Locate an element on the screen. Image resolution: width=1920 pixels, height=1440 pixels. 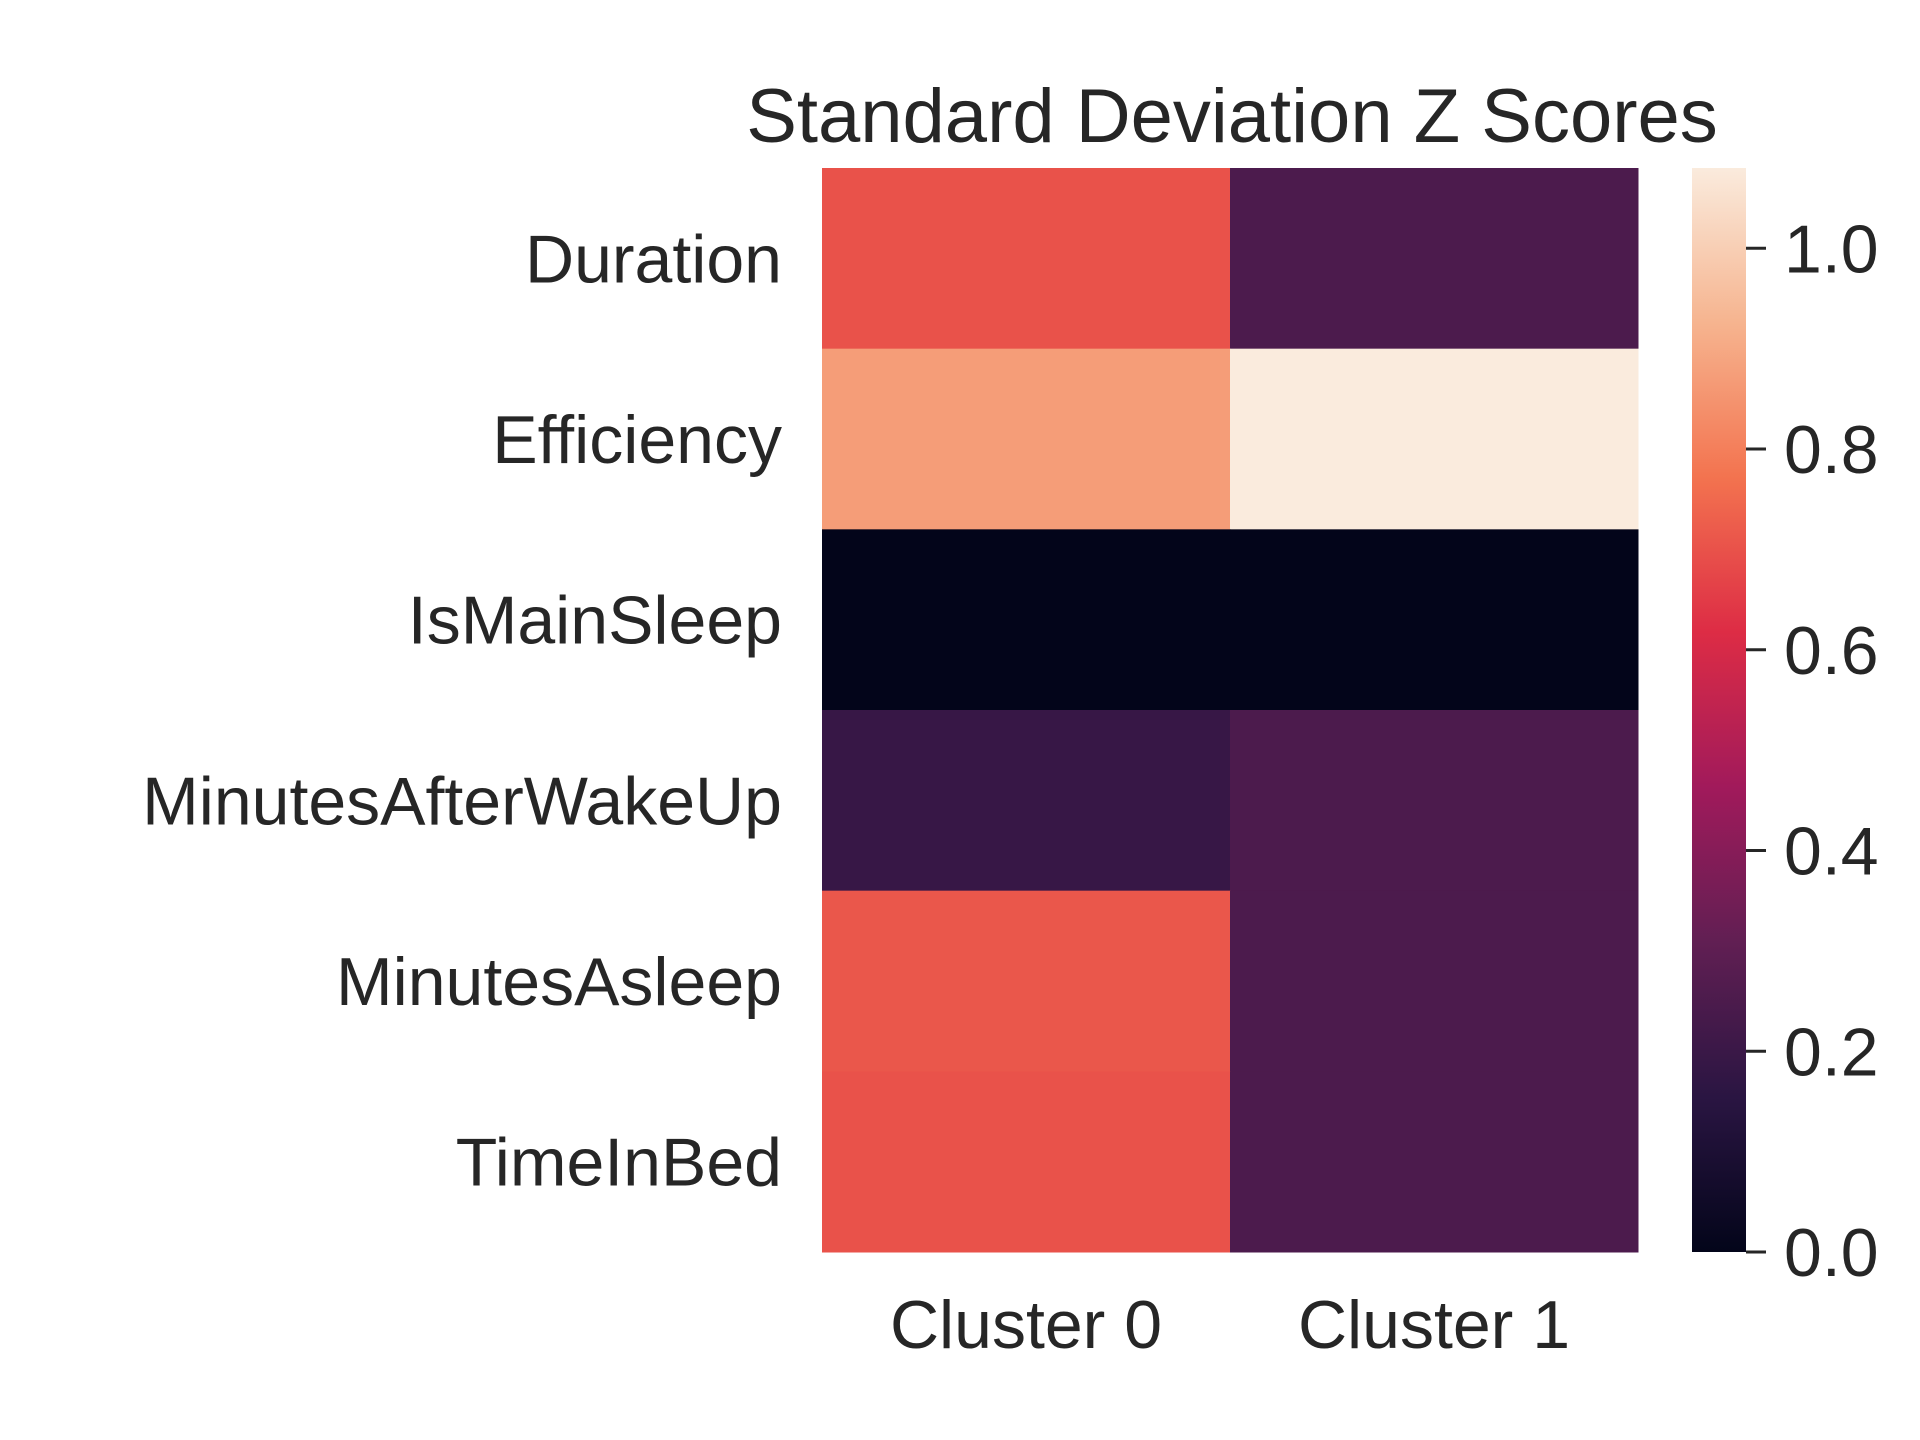
colorbar-tick-label: 0.2 is located at coordinates (1831, 1052).